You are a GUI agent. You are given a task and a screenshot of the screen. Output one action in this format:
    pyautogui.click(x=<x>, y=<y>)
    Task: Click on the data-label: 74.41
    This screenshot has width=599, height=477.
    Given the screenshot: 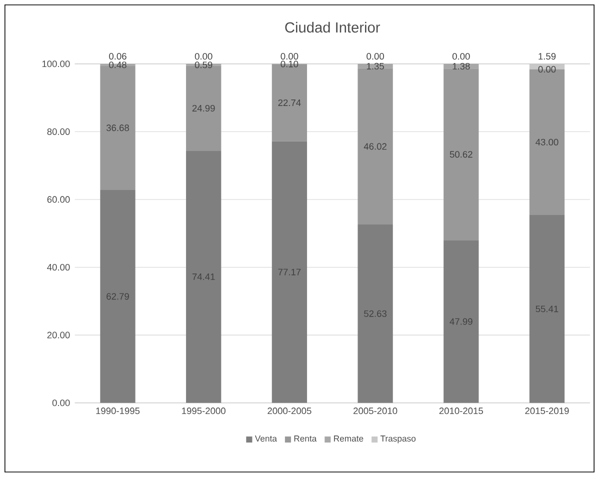 What is the action you would take?
    pyautogui.click(x=203, y=277)
    